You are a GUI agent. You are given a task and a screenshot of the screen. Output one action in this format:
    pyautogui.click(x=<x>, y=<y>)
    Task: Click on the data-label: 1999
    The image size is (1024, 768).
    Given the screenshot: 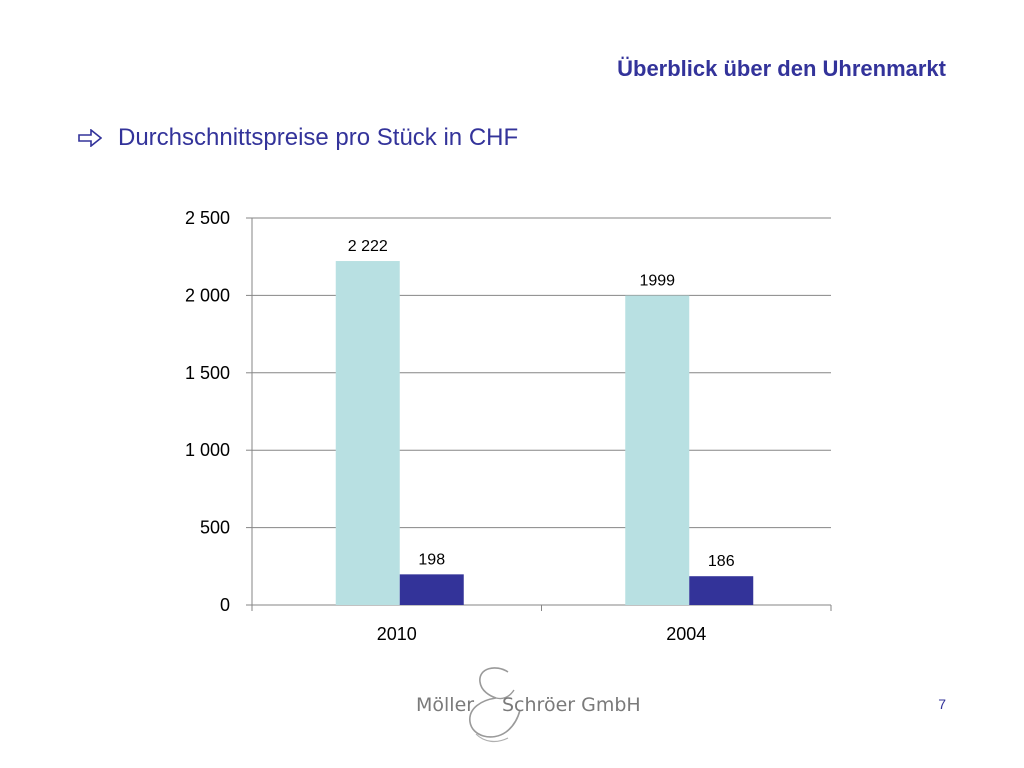 What is the action you would take?
    pyautogui.click(x=657, y=281)
    